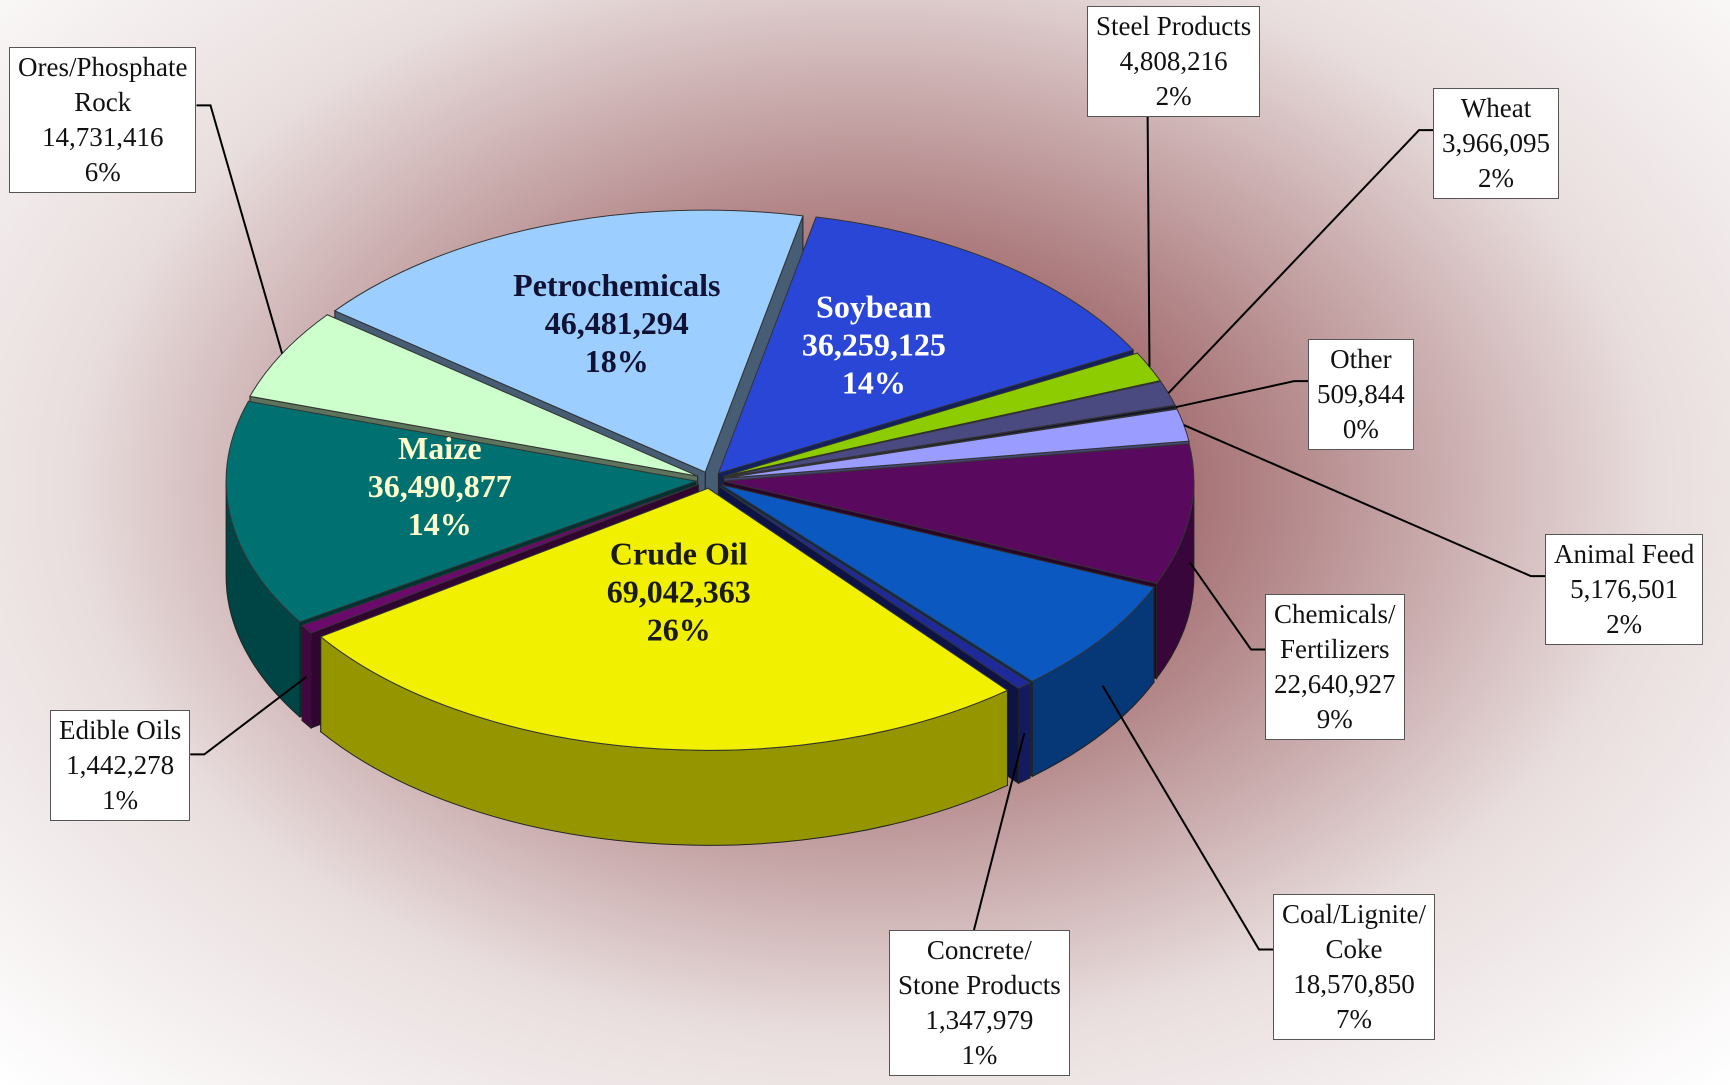 Image resolution: width=1730 pixels, height=1085 pixels. What do you see at coordinates (120, 730) in the screenshot?
I see `label-text: Edible Oils` at bounding box center [120, 730].